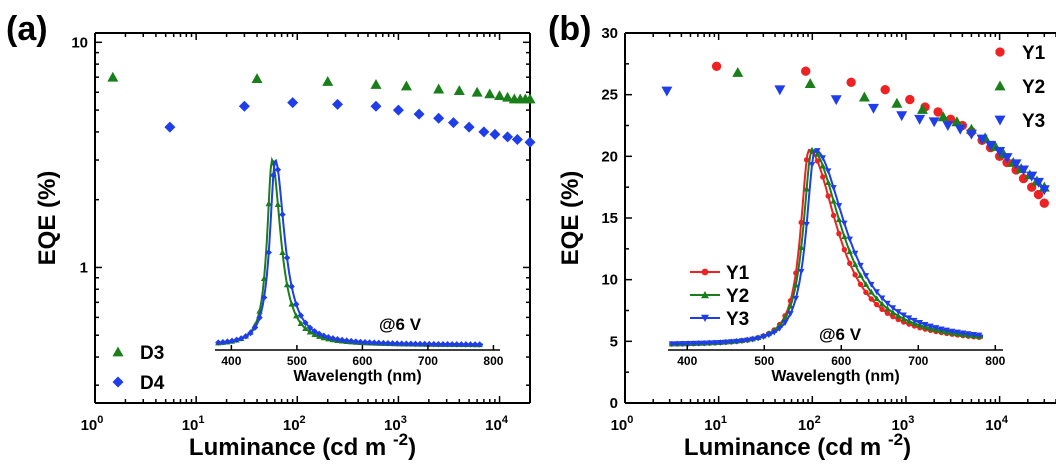  I want to click on x-axis-title: Luminance (cd m -2), so click(797, 445).